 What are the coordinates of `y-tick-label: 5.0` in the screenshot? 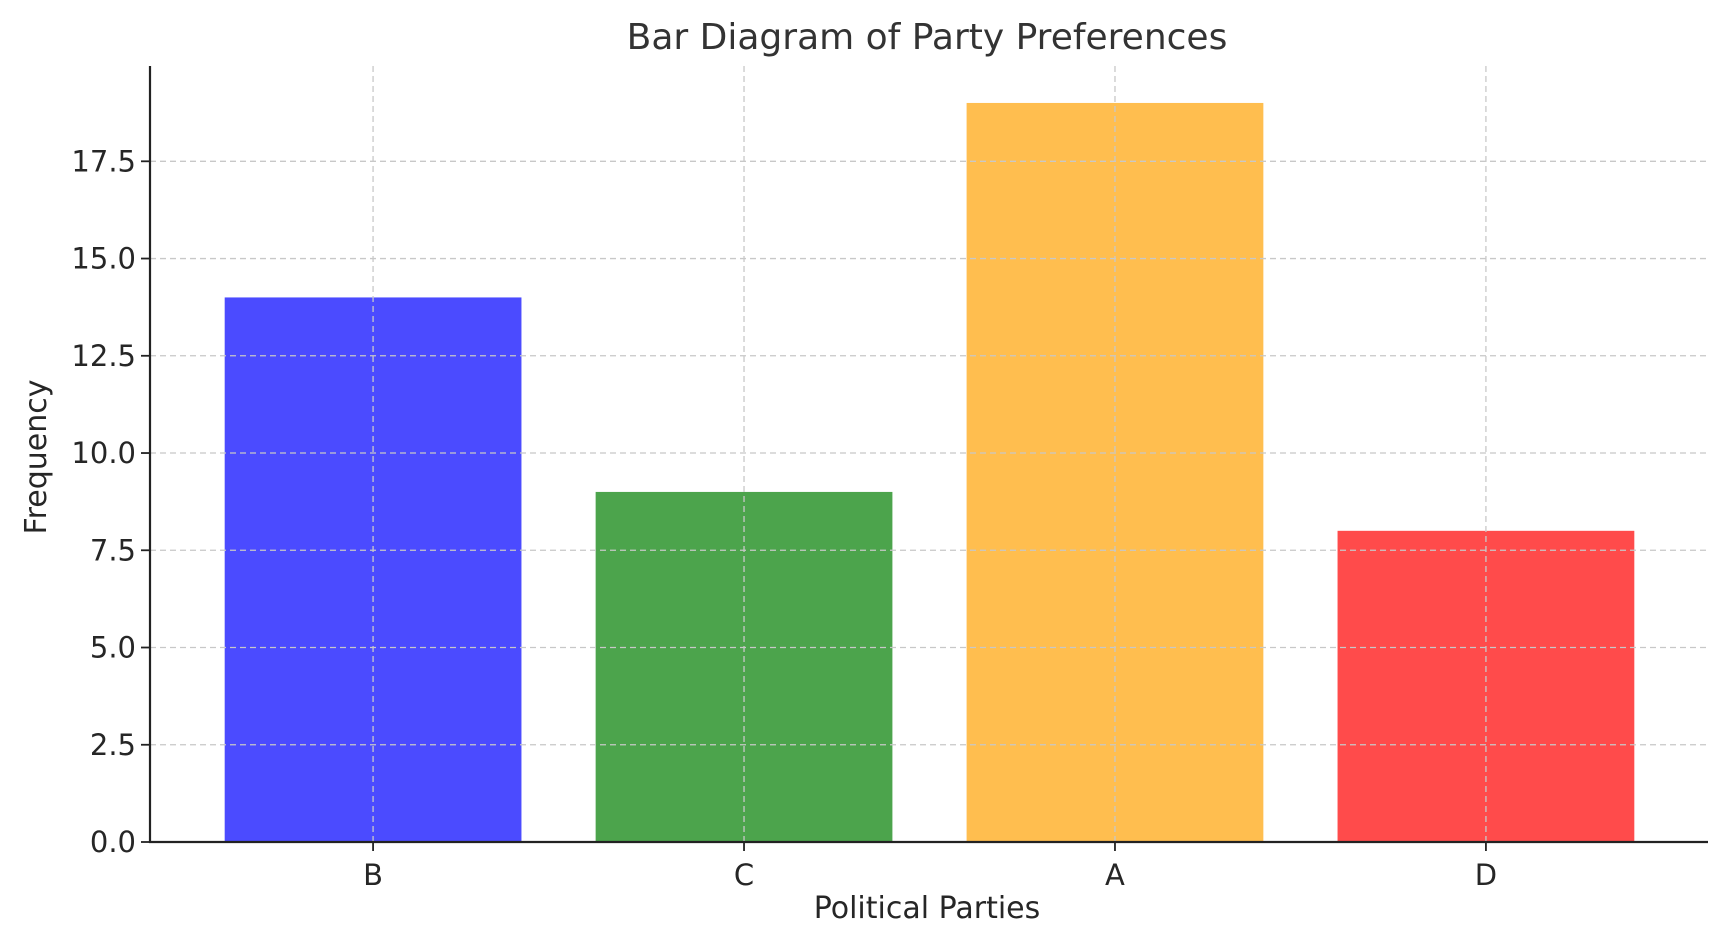 It's located at (113, 648).